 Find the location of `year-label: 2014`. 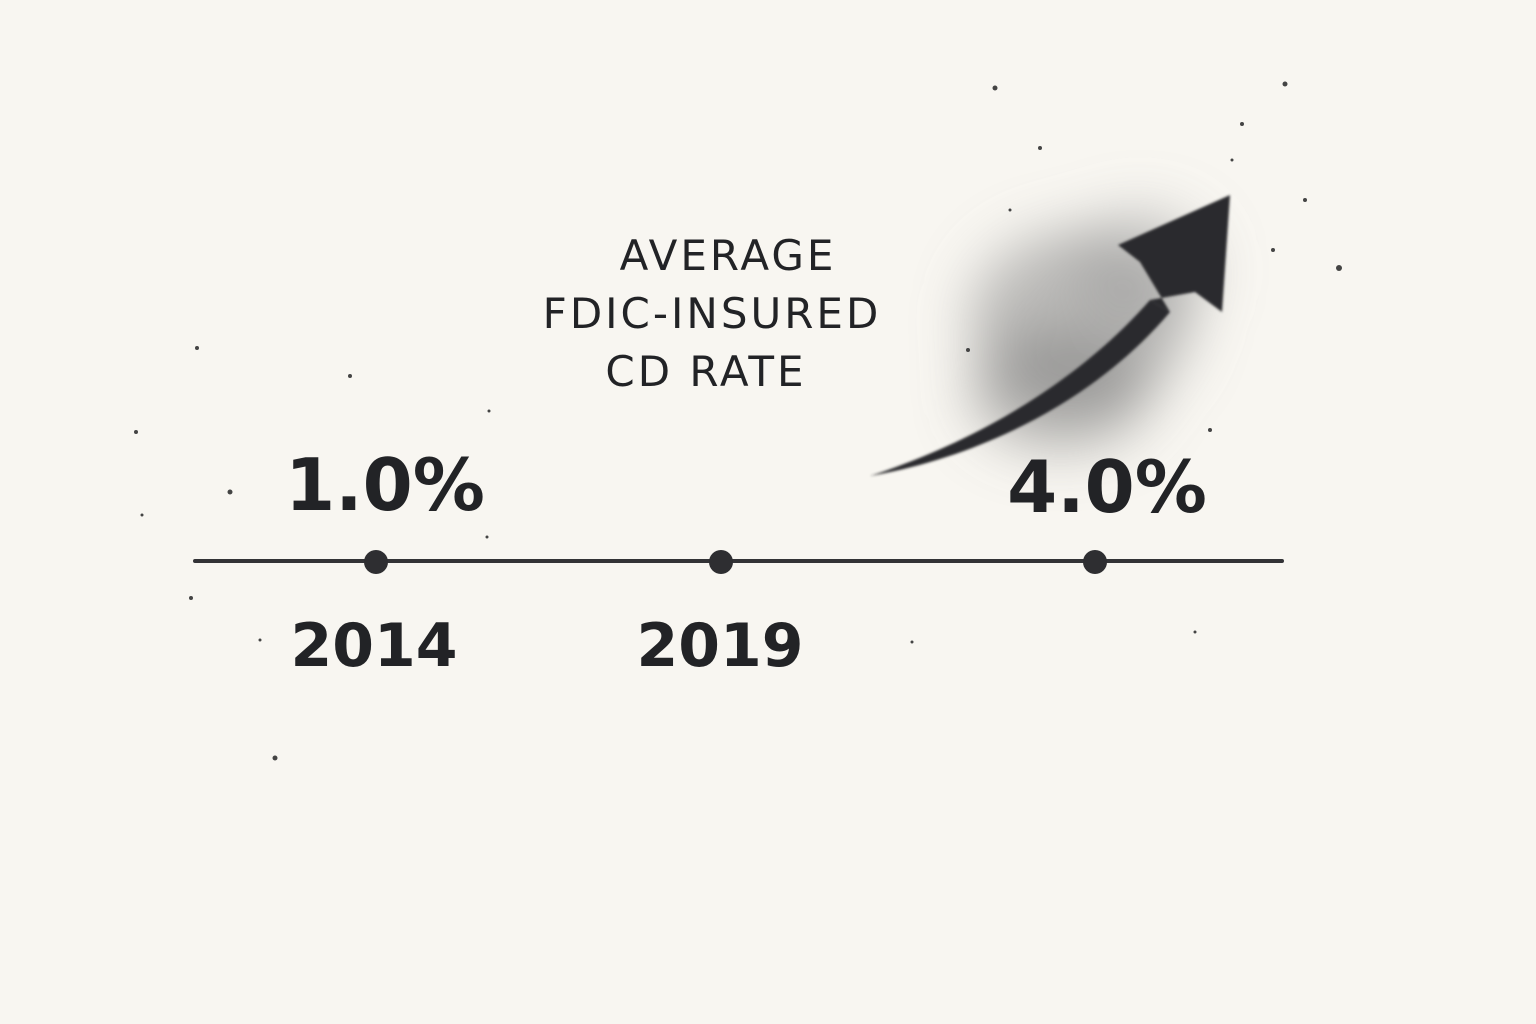

year-label: 2014 is located at coordinates (374, 646).